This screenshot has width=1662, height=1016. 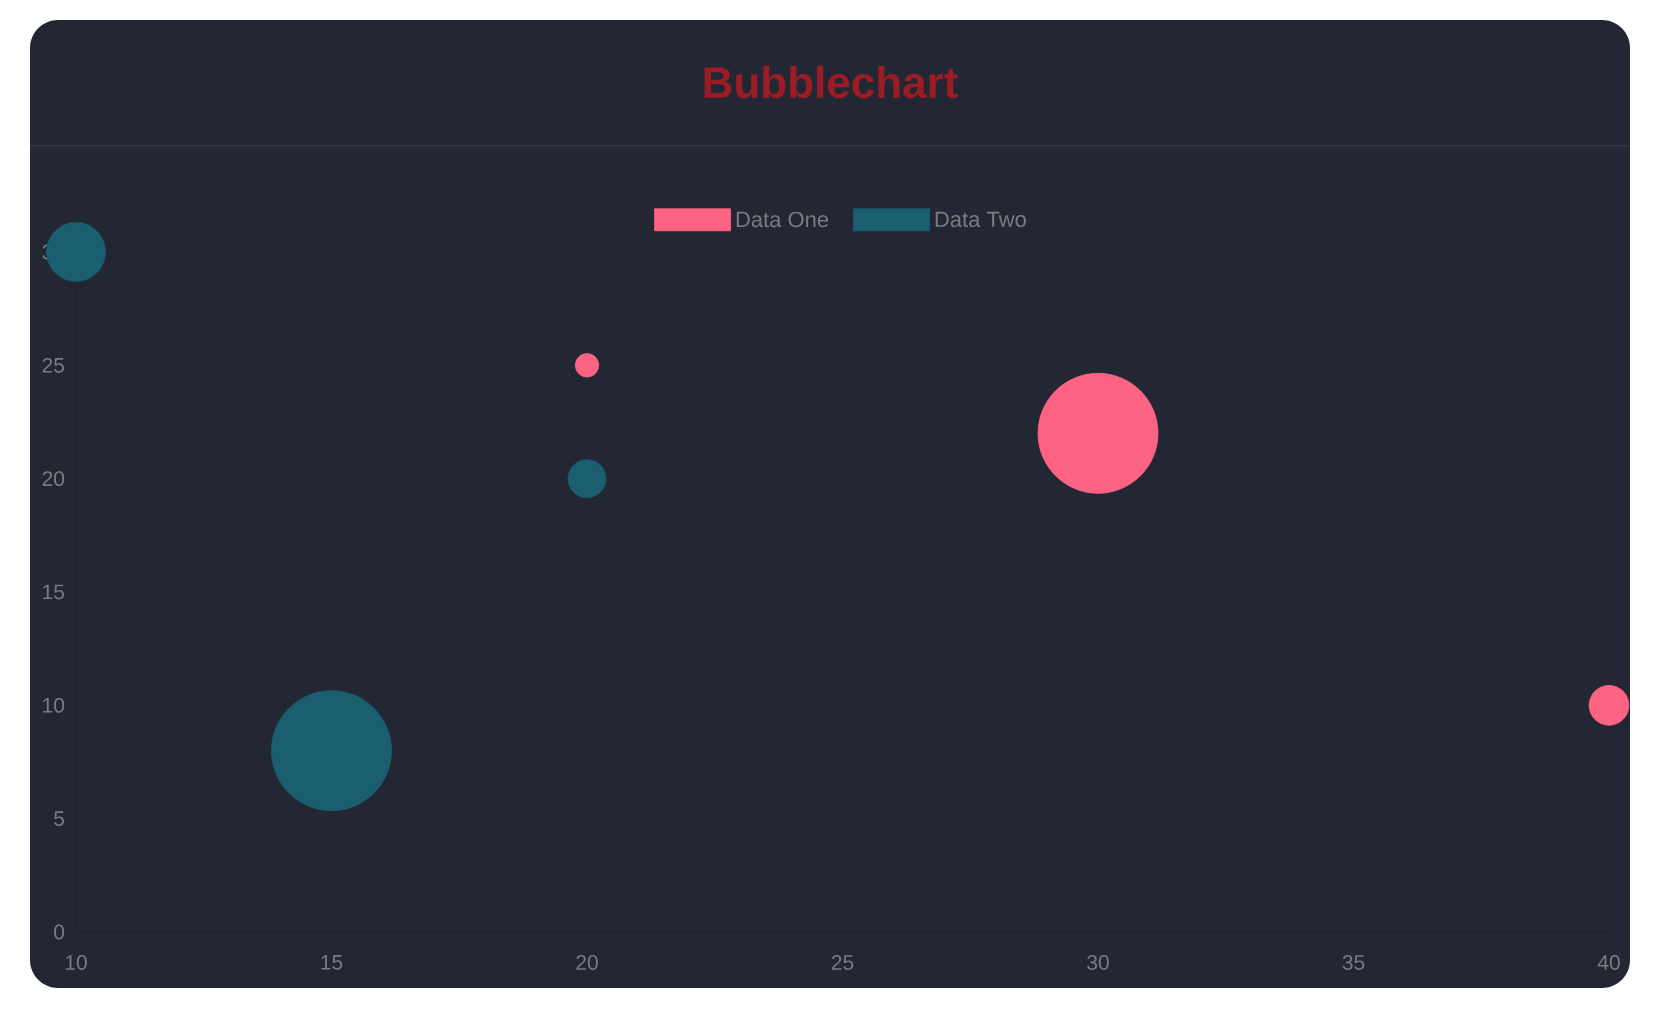 I want to click on x-tick-label: 25, so click(x=842, y=962).